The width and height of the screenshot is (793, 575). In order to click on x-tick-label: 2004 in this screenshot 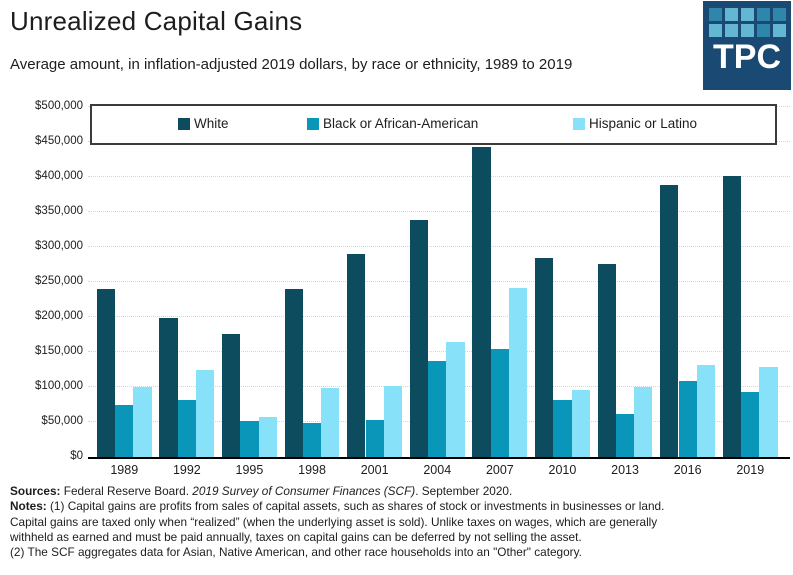, I will do `click(437, 470)`.